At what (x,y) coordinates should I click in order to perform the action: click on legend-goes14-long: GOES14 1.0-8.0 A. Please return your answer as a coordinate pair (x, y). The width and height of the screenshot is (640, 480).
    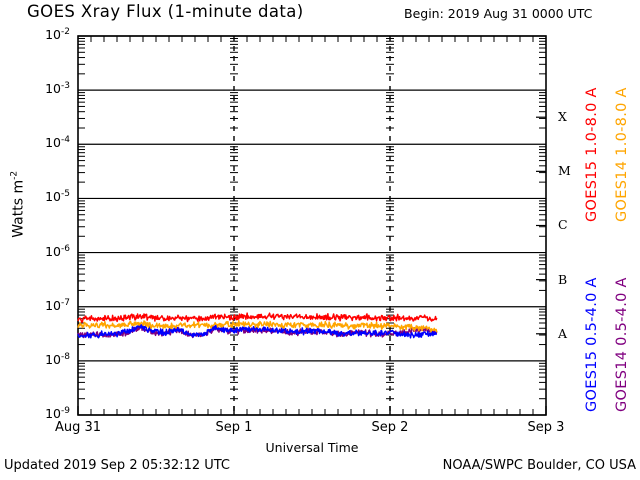
    Looking at the image, I should click on (622, 154).